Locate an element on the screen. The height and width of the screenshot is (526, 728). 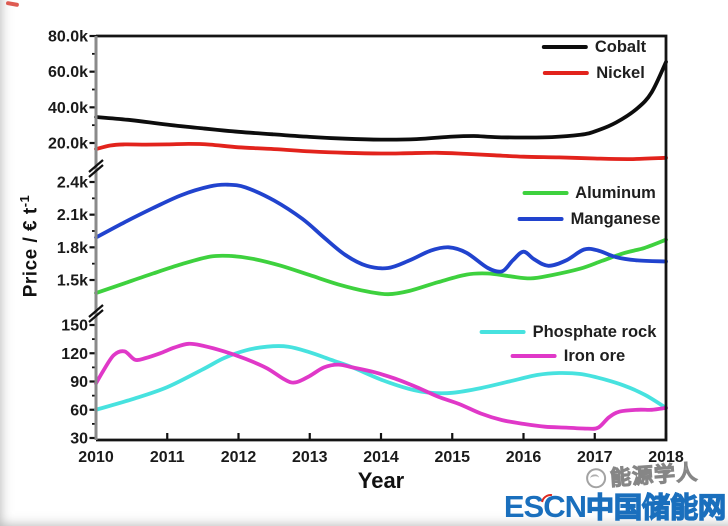
x-tick-label: 2013 is located at coordinates (310, 457).